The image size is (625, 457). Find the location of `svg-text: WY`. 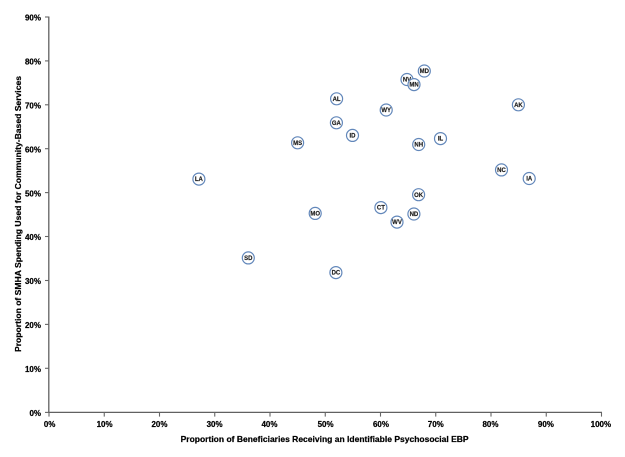

svg-text: WY is located at coordinates (386, 111).